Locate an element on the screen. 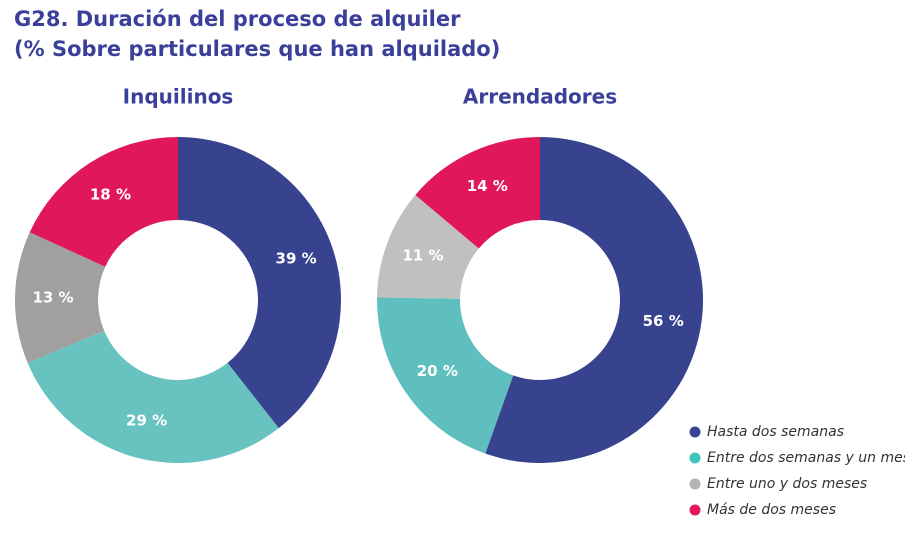 The height and width of the screenshot is (545, 905). data-label: 13 % is located at coordinates (52, 298).